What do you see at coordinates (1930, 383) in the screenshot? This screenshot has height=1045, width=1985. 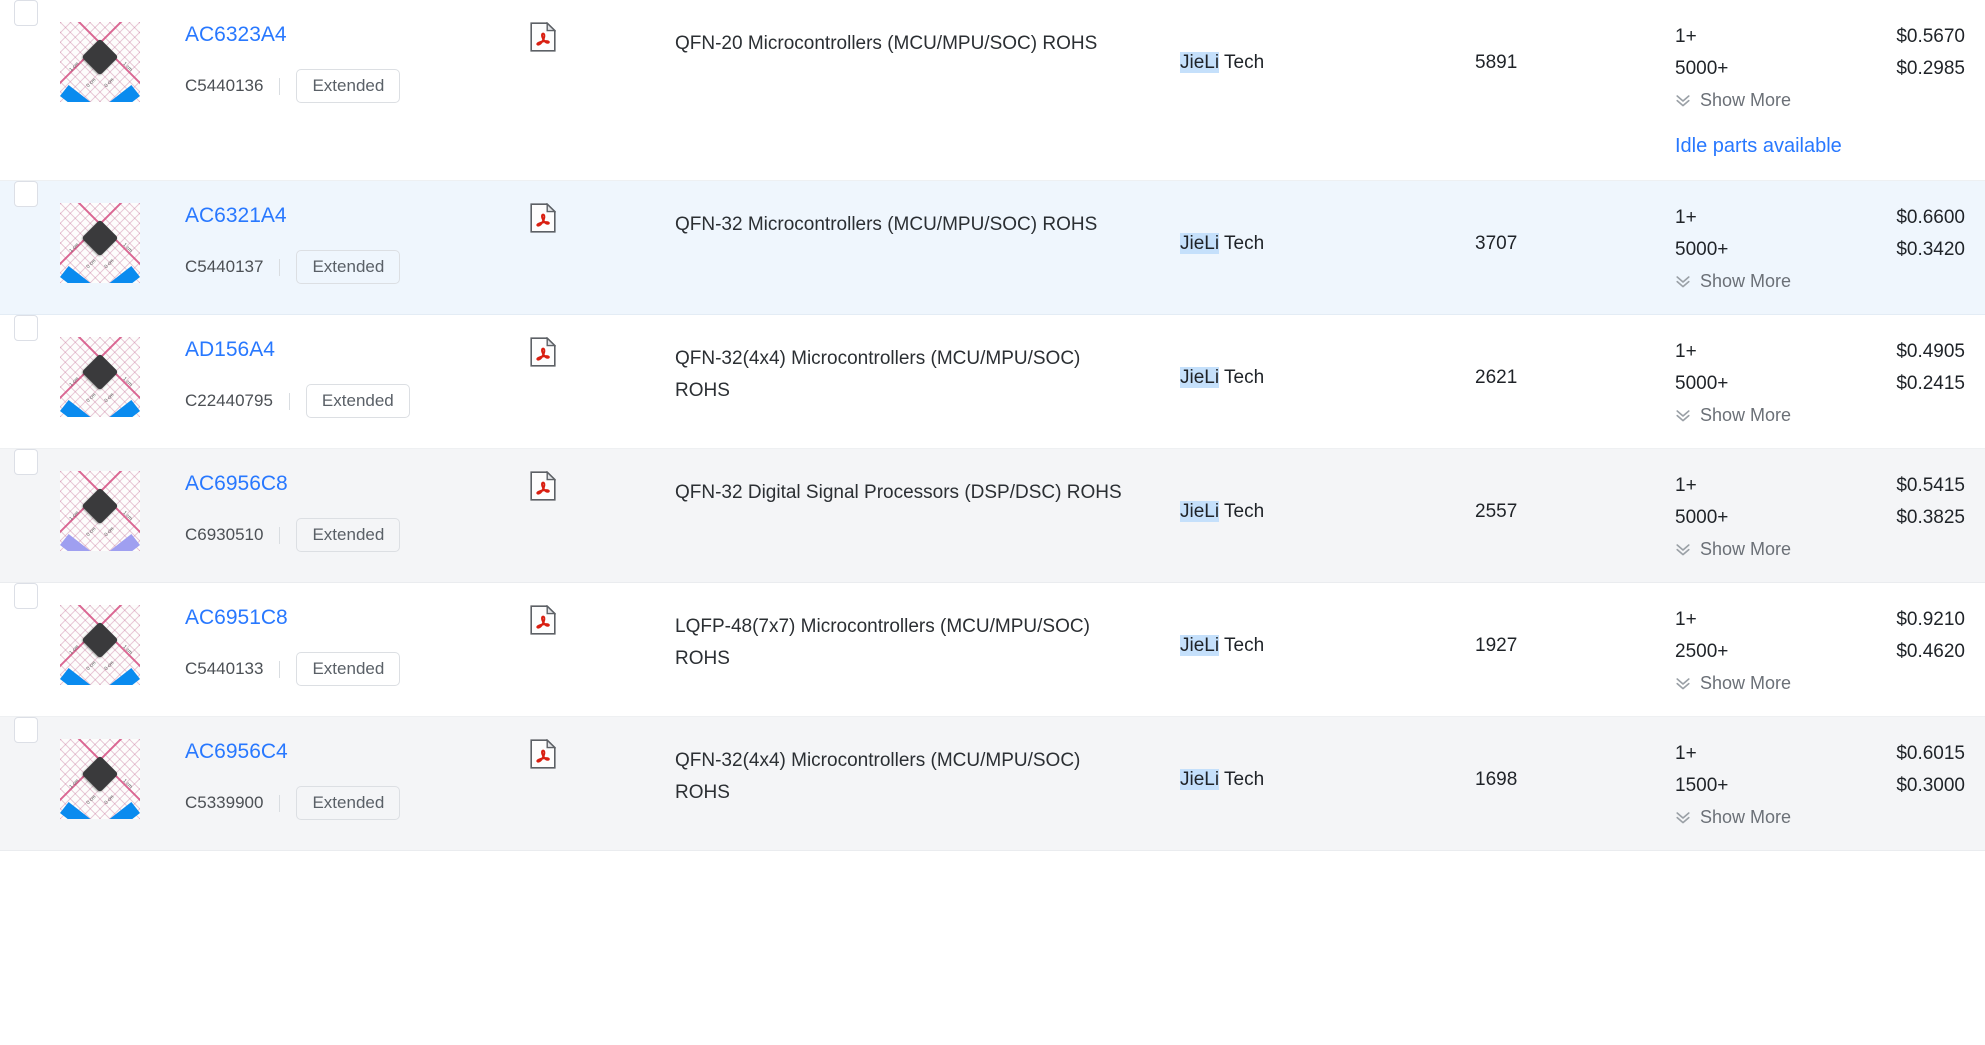 I see `price-break-unit-price: $0.2415` at bounding box center [1930, 383].